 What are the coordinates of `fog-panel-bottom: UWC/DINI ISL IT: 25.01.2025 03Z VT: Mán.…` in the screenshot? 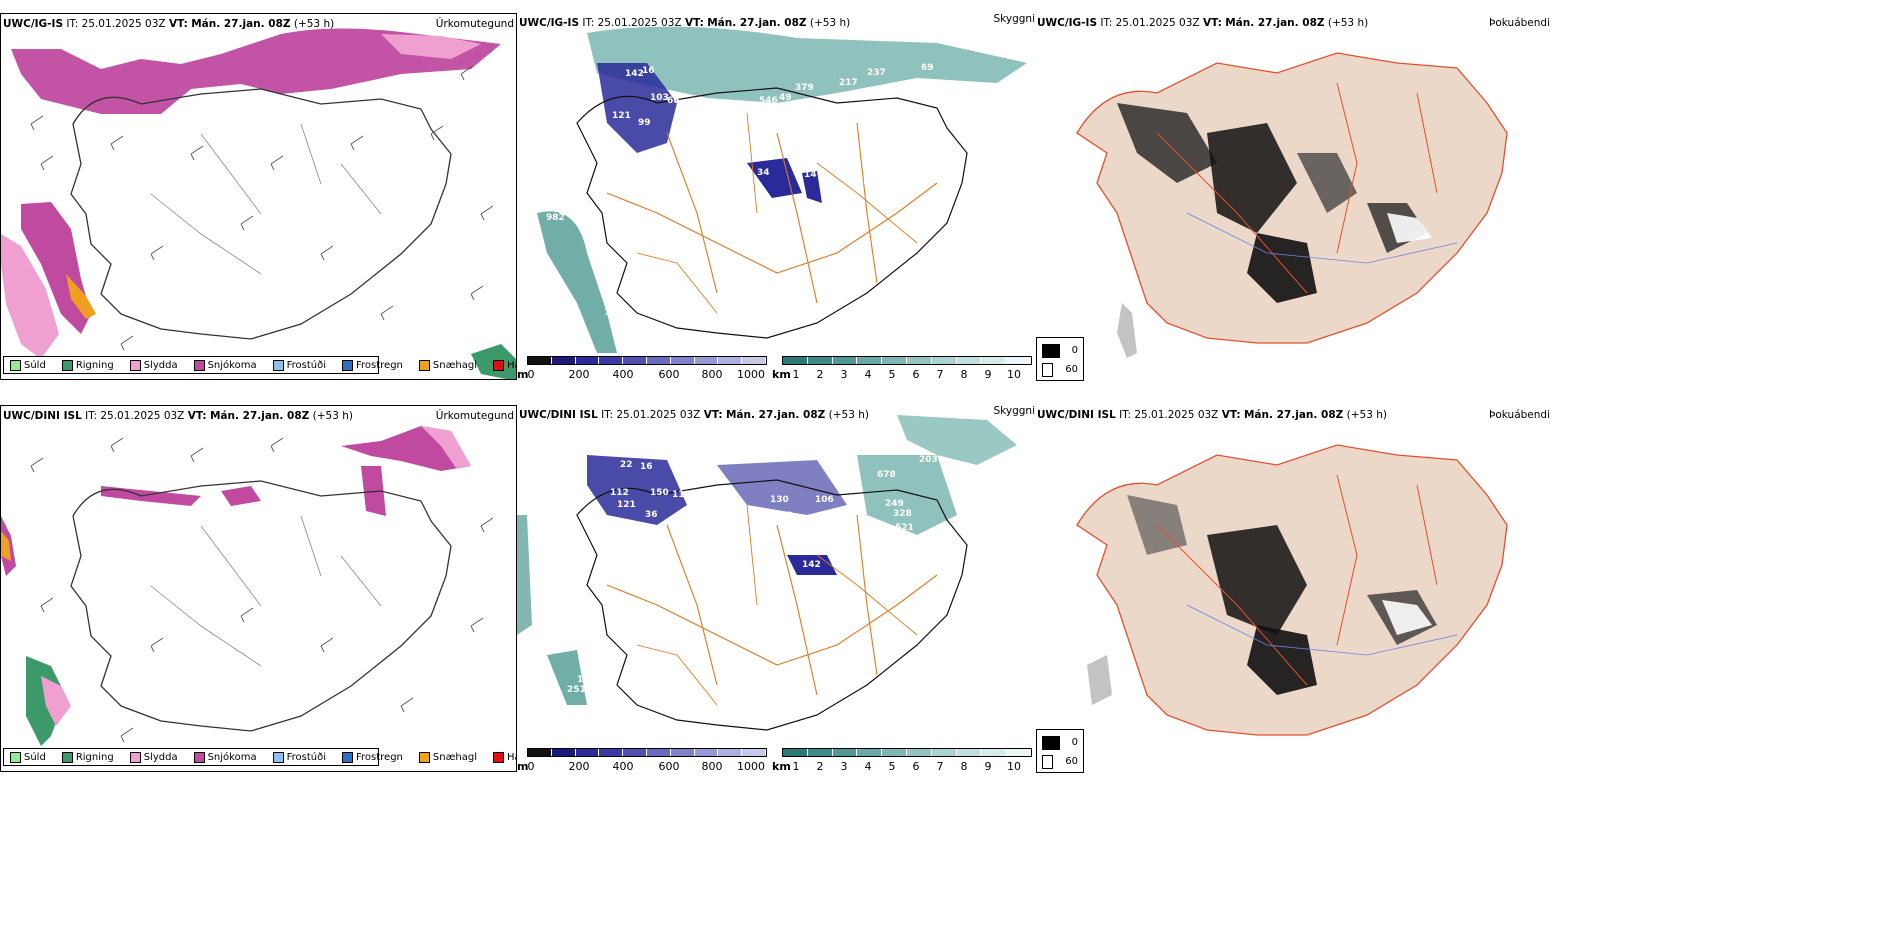 It's located at (1294, 588).